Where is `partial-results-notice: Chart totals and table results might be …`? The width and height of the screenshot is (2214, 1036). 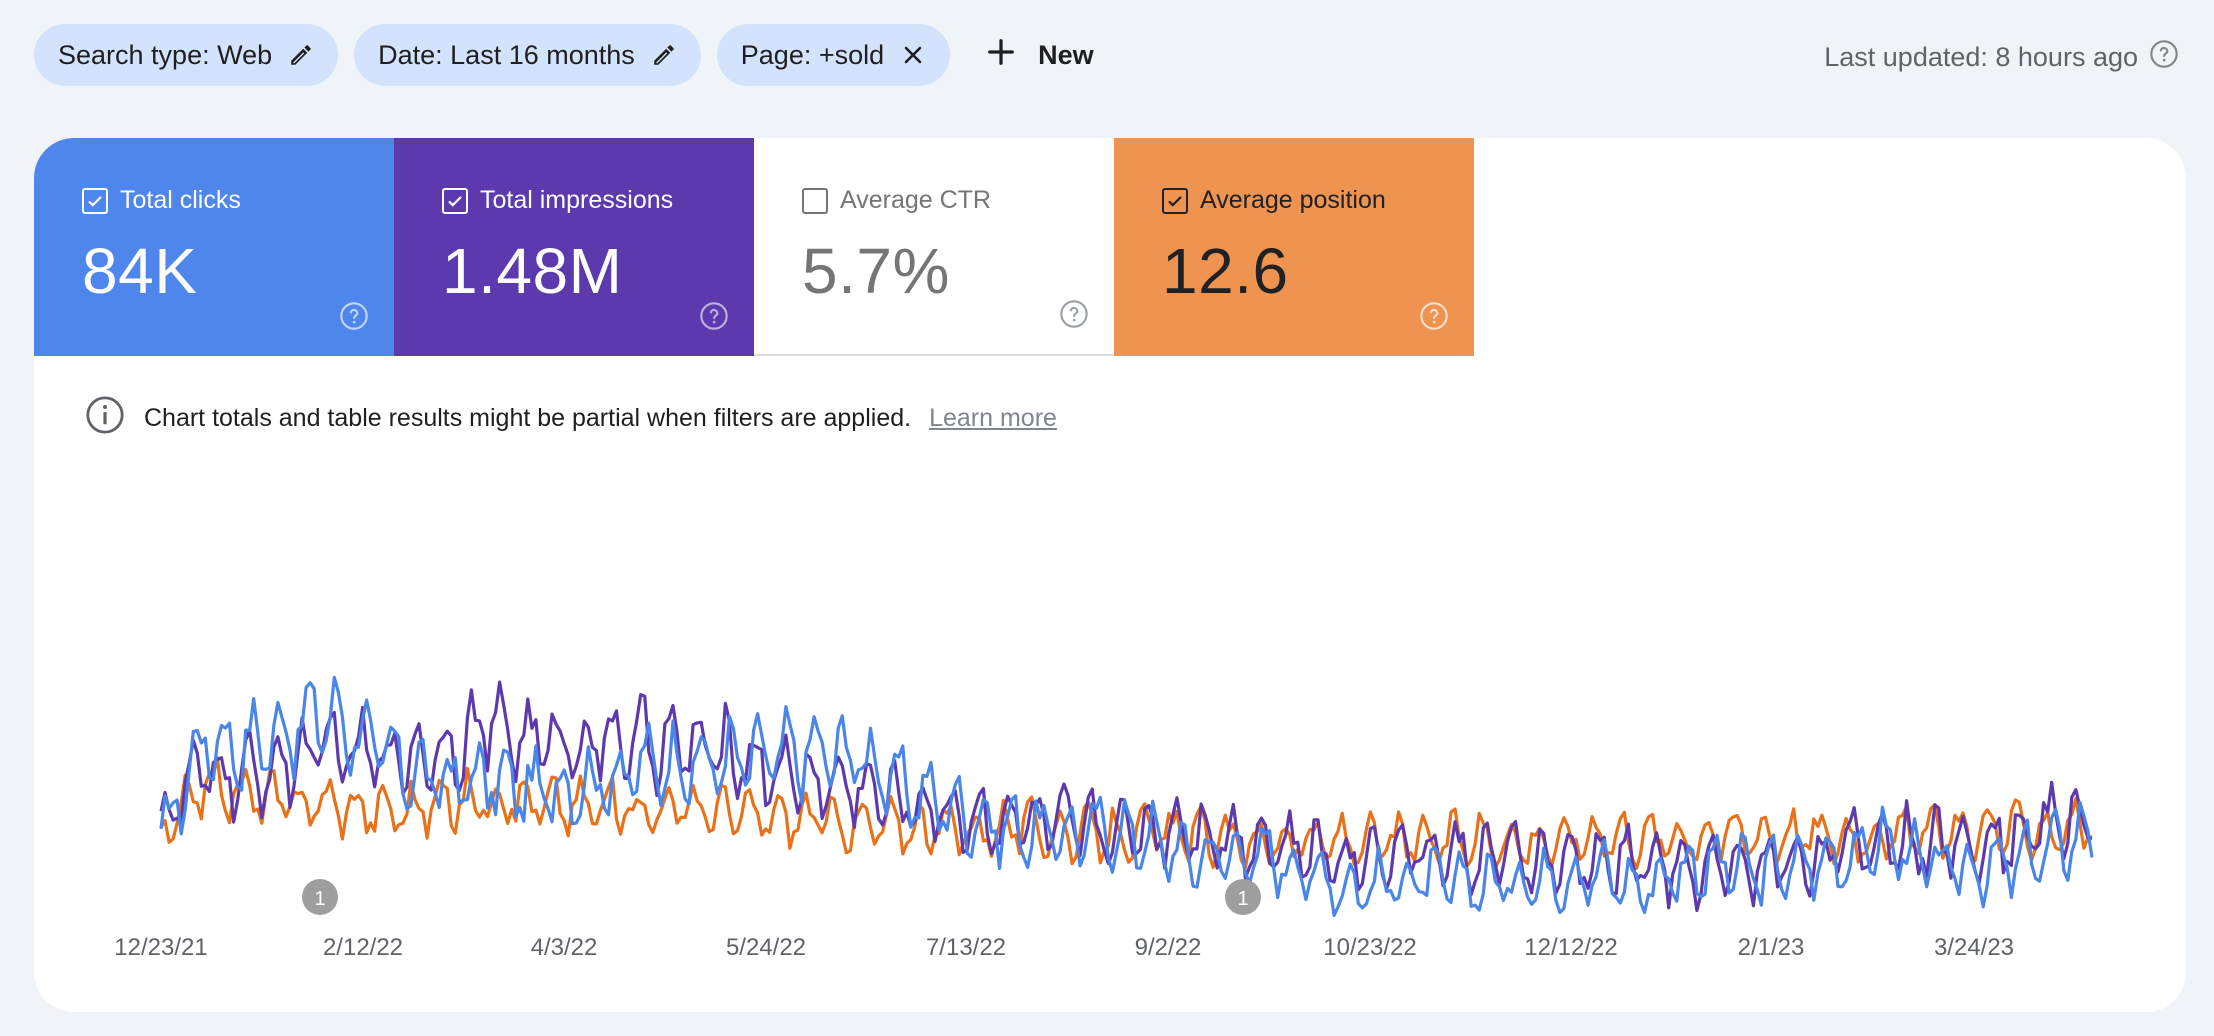 partial-results-notice: Chart totals and table results might be … is located at coordinates (570, 418).